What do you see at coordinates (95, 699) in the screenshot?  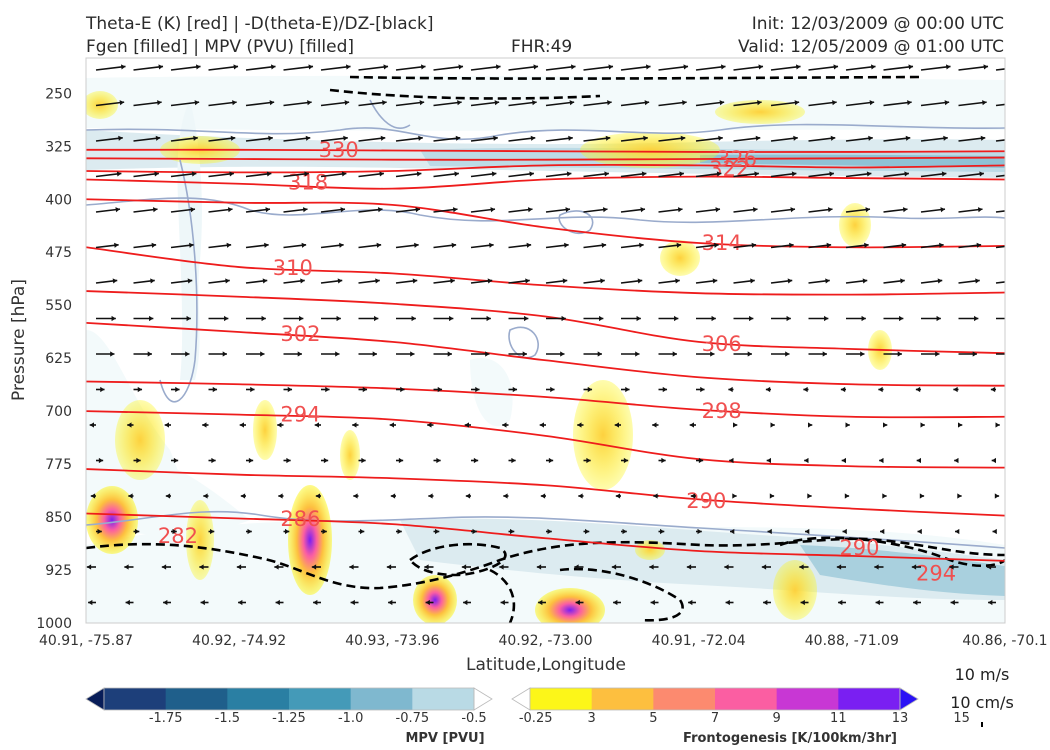 I see `colorbar-extend-left` at bounding box center [95, 699].